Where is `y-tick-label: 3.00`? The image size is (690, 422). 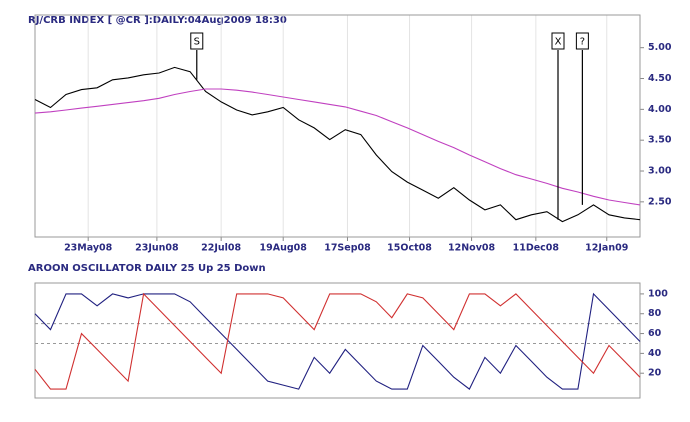 y-tick-label: 3.00 is located at coordinates (660, 171).